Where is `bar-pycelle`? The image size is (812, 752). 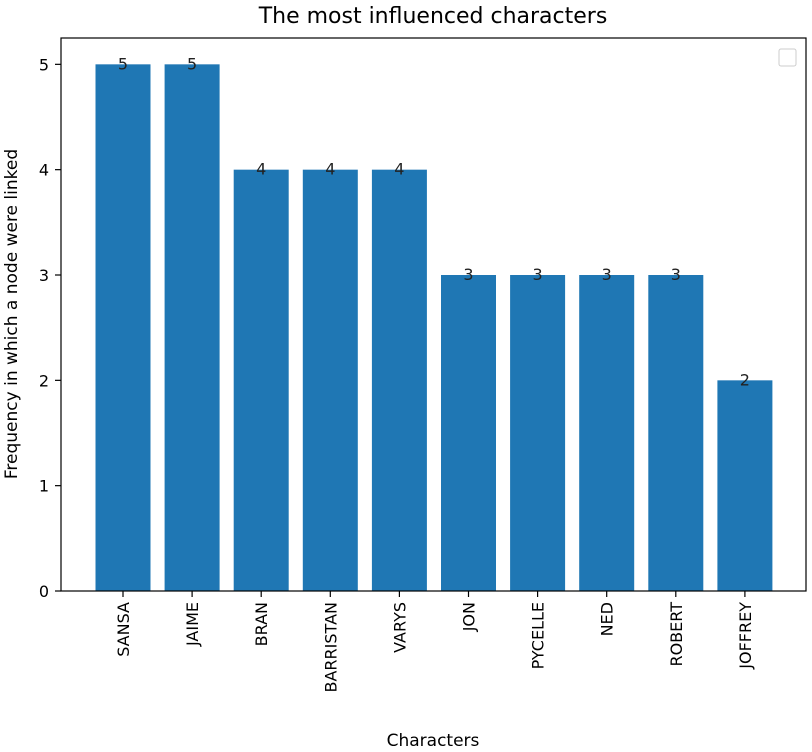 bar-pycelle is located at coordinates (538, 433).